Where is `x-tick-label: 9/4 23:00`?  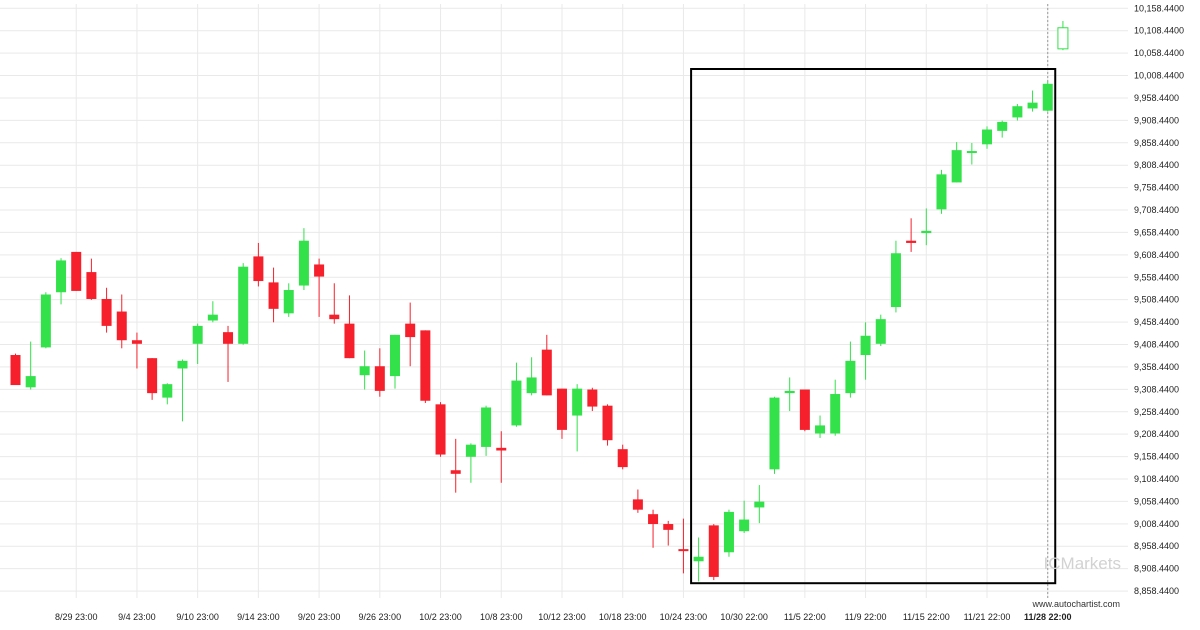
x-tick-label: 9/4 23:00 is located at coordinates (137, 617).